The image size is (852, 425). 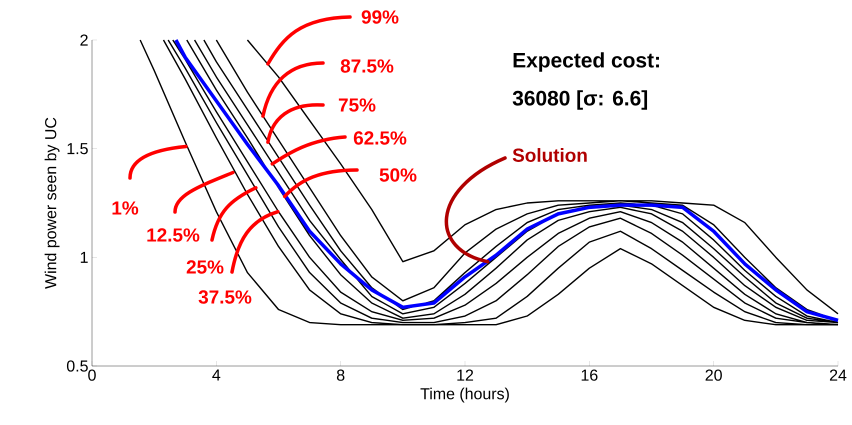 What do you see at coordinates (77, 366) in the screenshot?
I see `y-tick-label: 0.5` at bounding box center [77, 366].